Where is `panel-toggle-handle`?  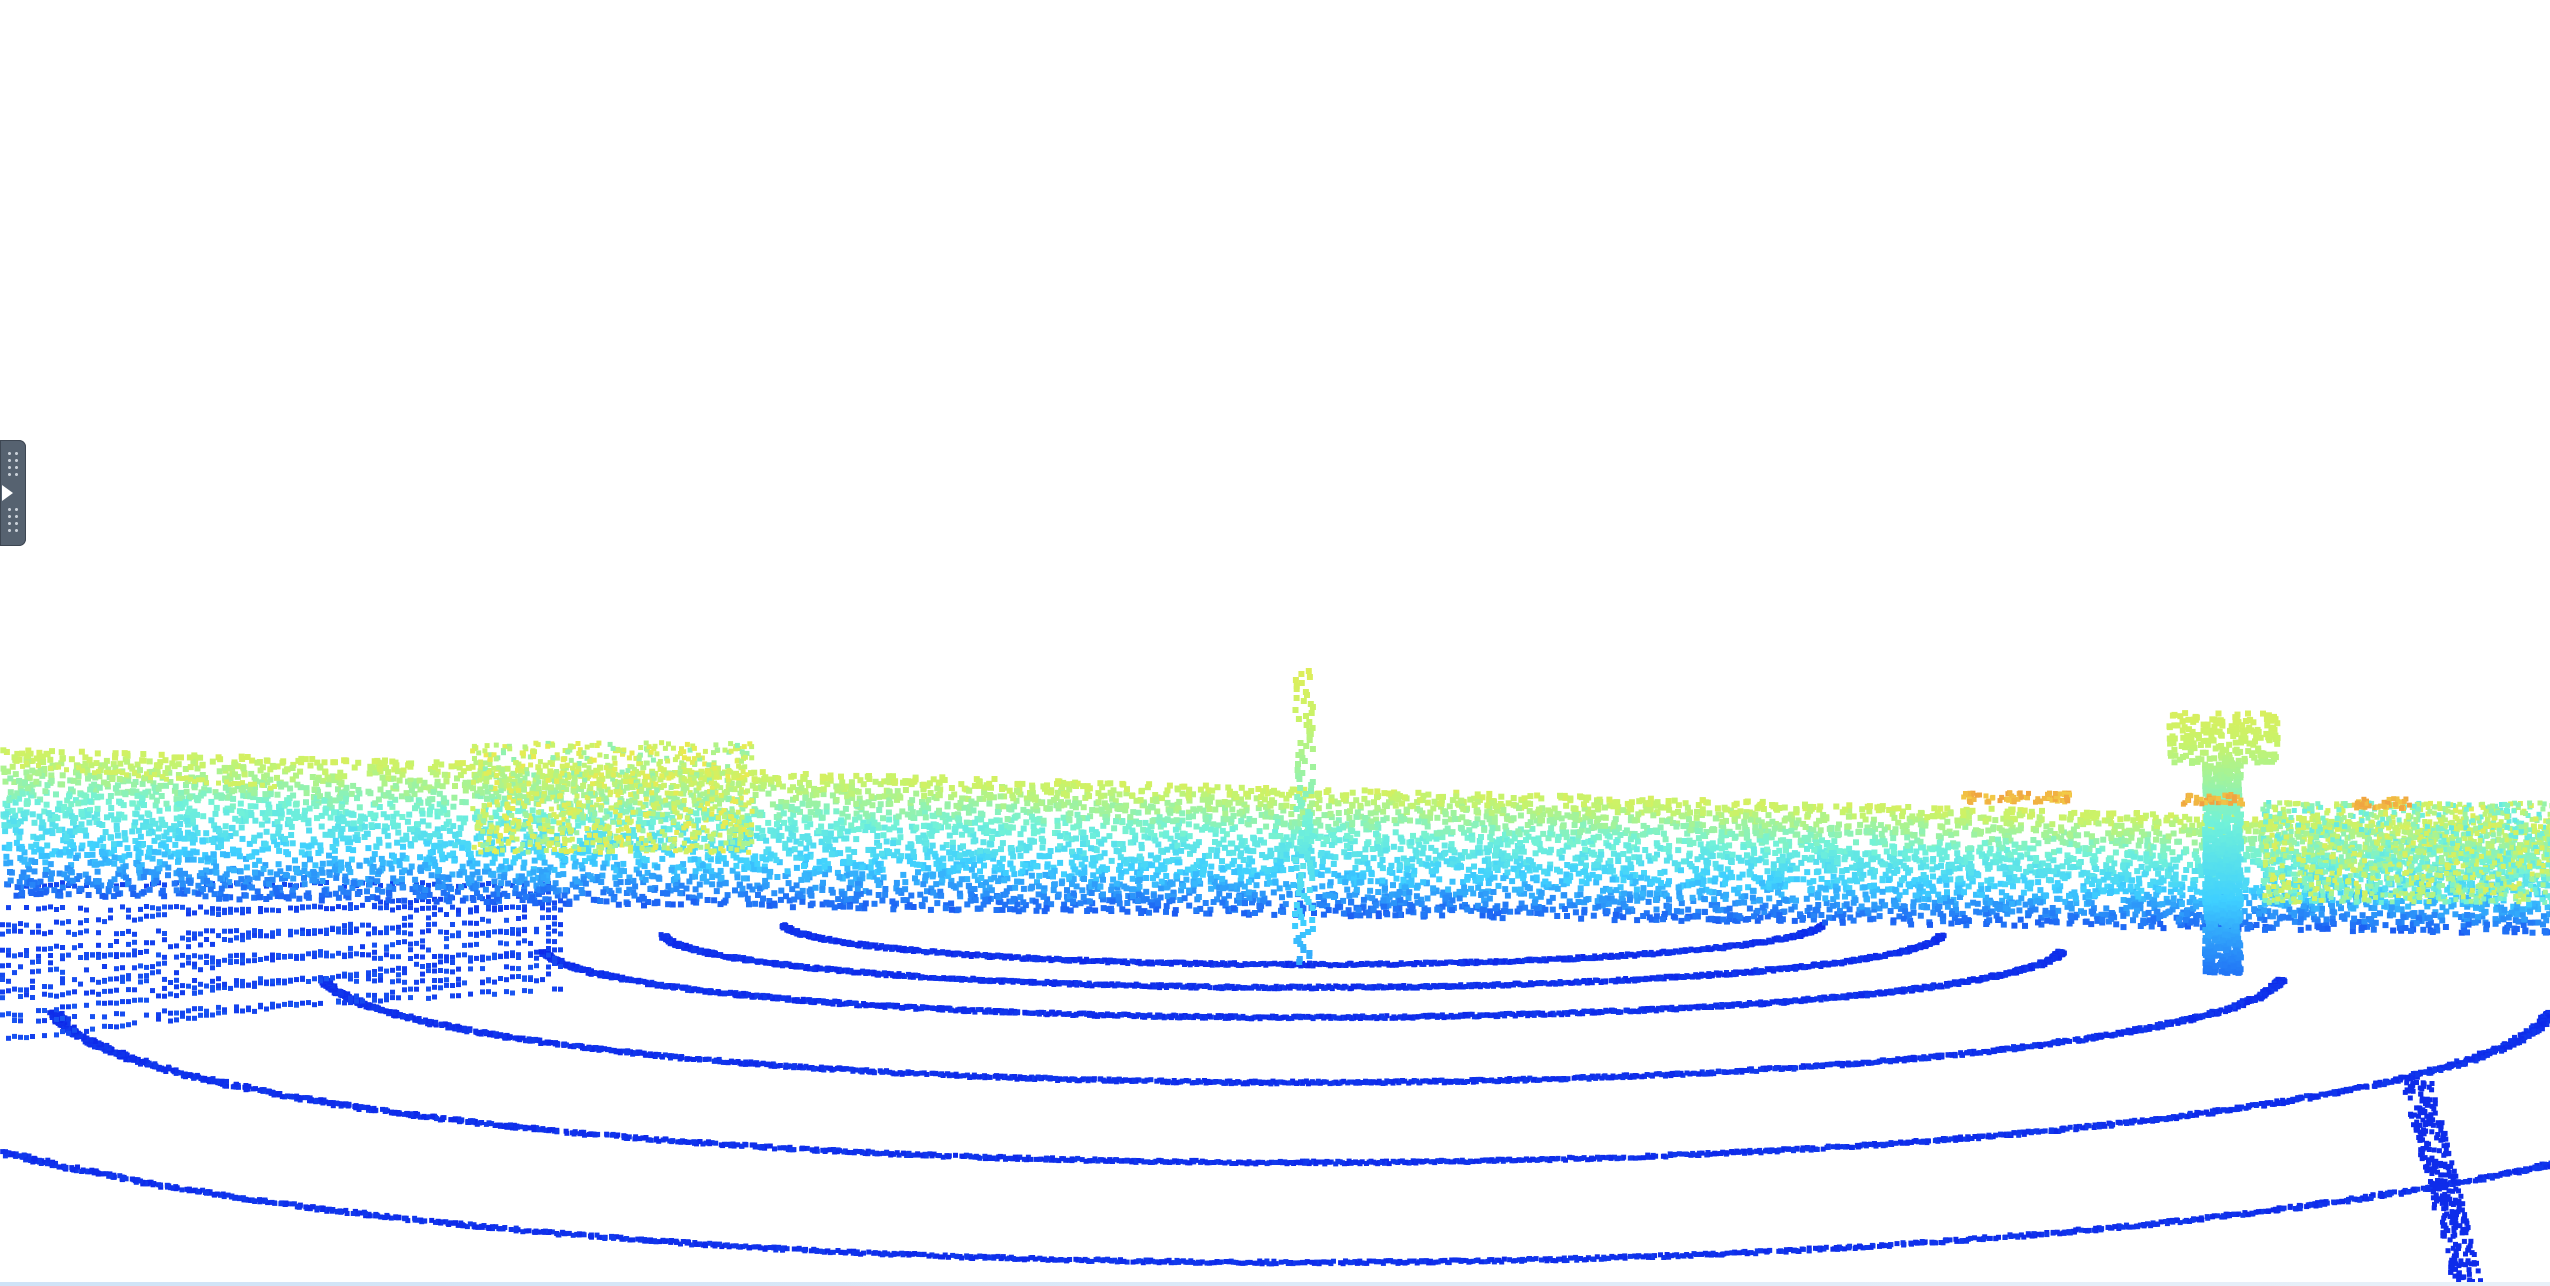 panel-toggle-handle is located at coordinates (13, 493).